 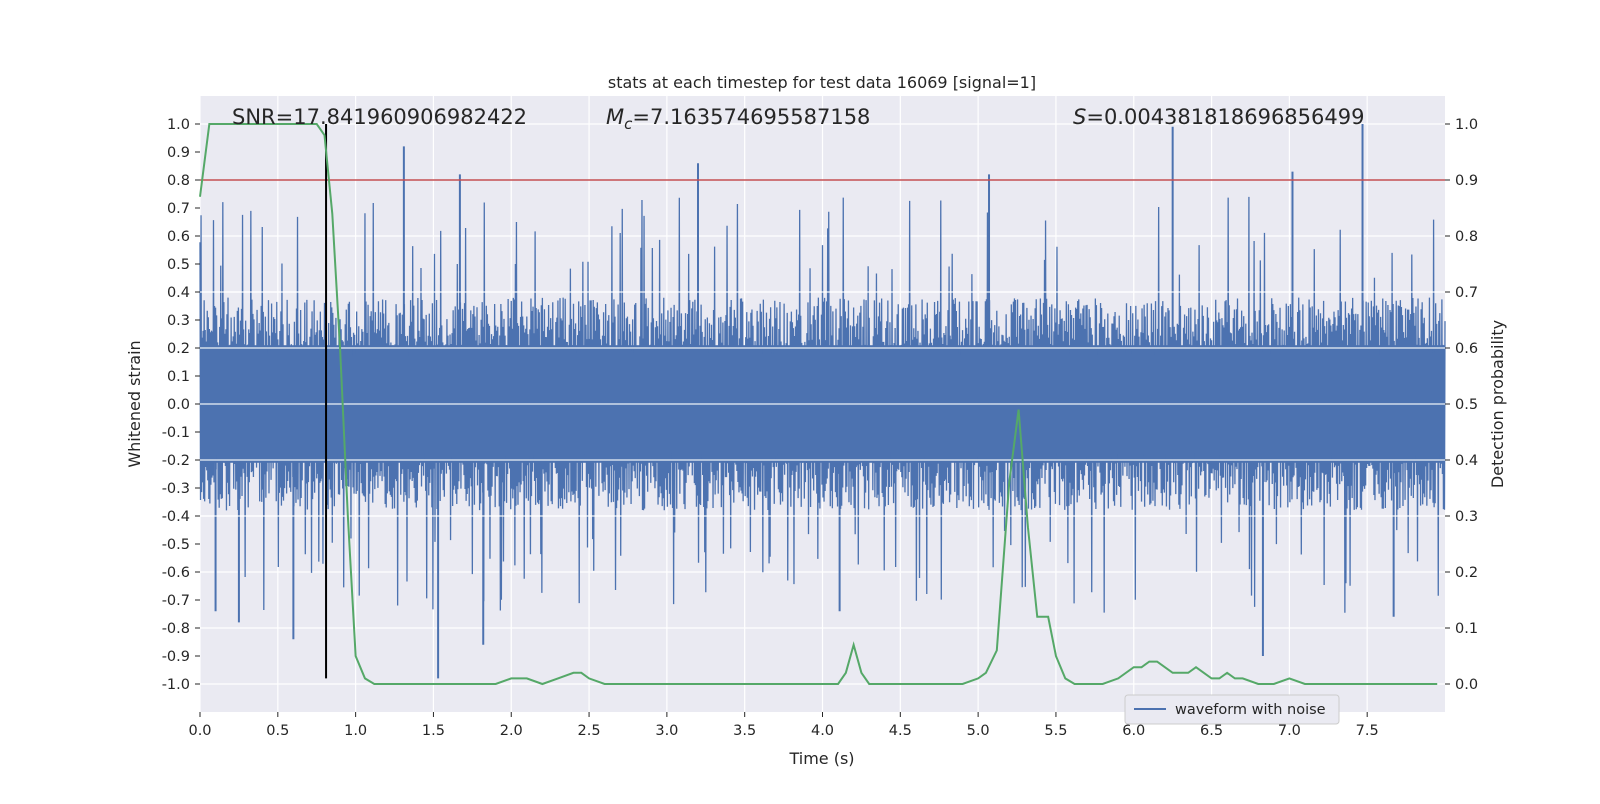 I want to click on x-tick-label: 6.5, so click(x=1211, y=731).